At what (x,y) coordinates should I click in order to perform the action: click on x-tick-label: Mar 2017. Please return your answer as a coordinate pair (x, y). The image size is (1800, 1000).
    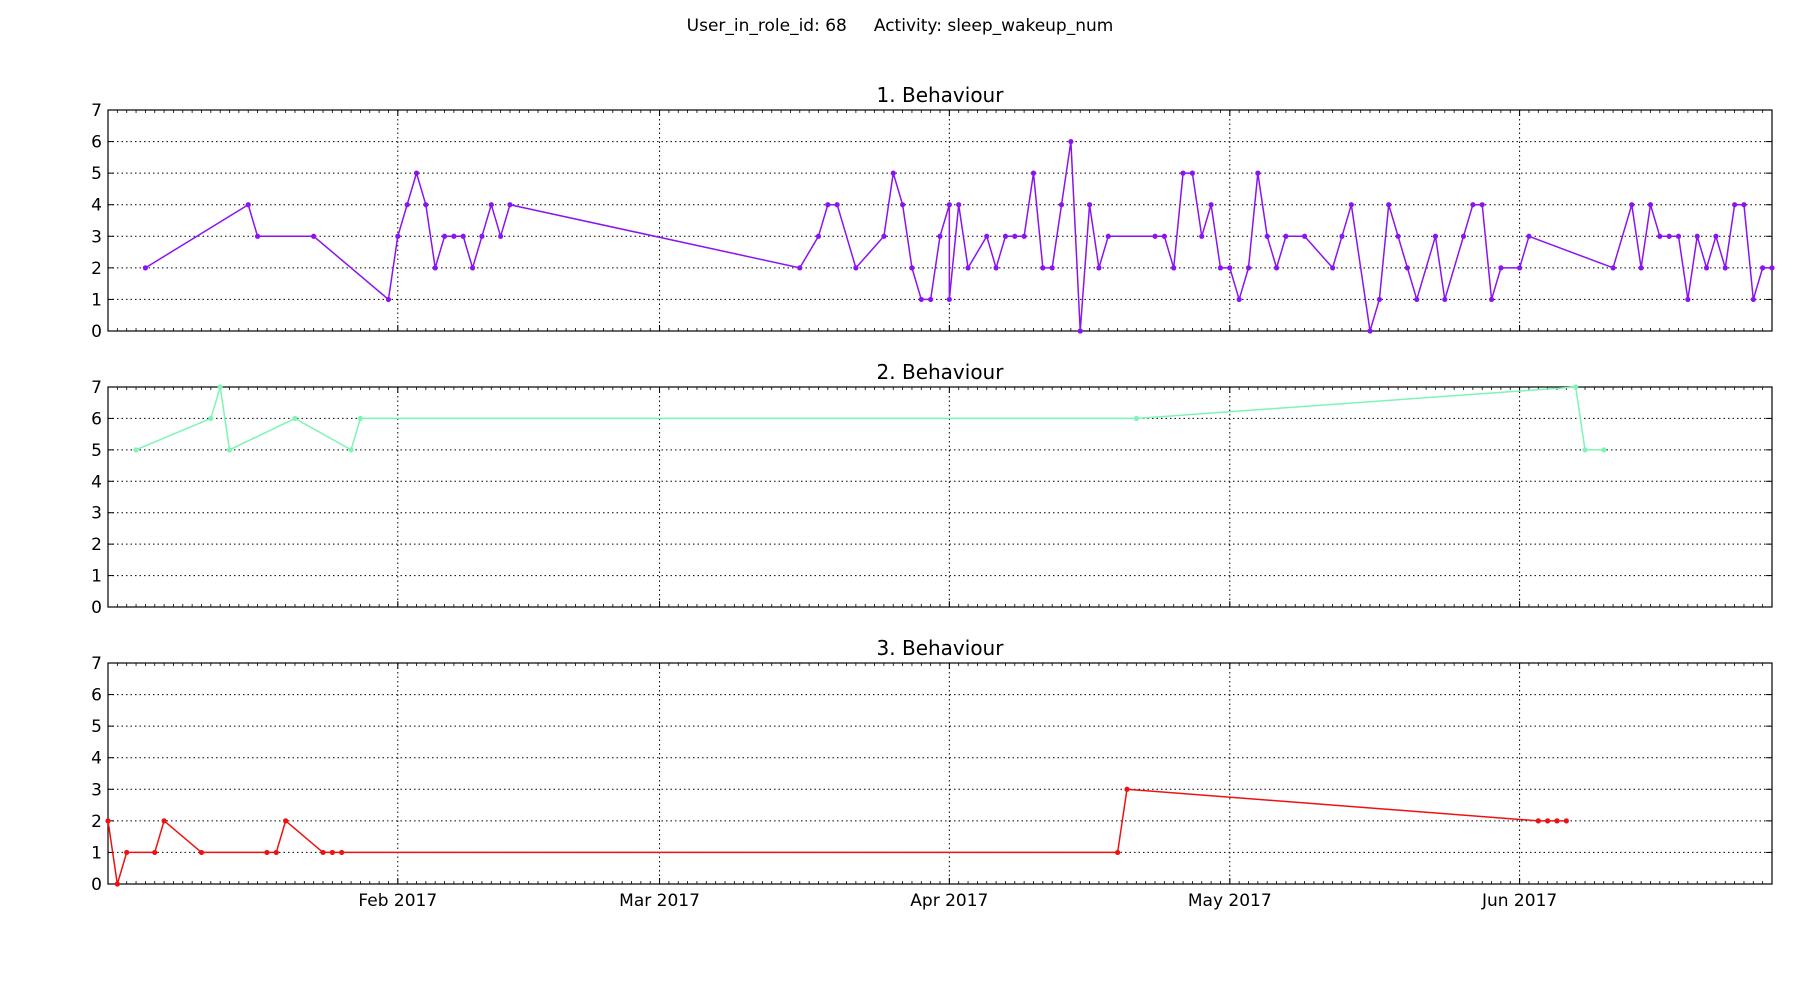
    Looking at the image, I should click on (659, 901).